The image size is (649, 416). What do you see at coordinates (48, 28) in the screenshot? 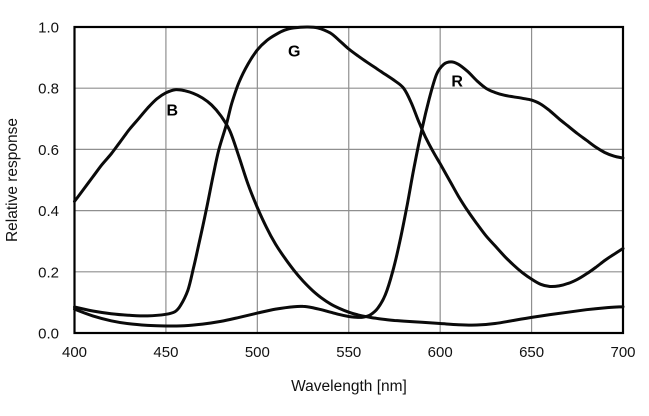
I see `y-tick-label: 1.0` at bounding box center [48, 28].